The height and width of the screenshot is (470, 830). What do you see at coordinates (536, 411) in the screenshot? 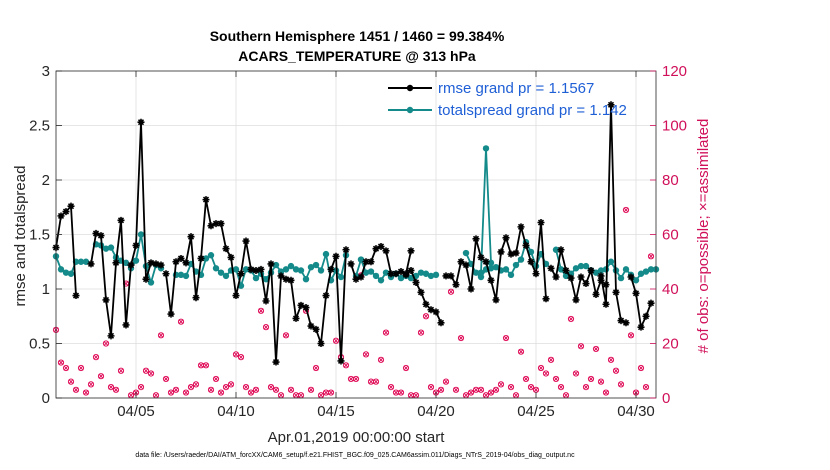
I see `x-tick-label: 04/25` at bounding box center [536, 411].